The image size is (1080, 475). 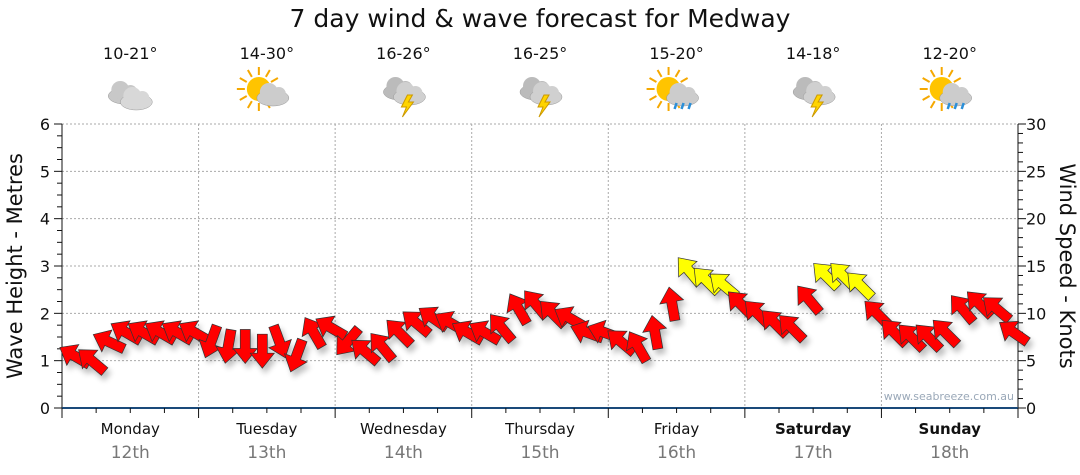 What do you see at coordinates (403, 429) in the screenshot?
I see `day-label: Wednesday` at bounding box center [403, 429].